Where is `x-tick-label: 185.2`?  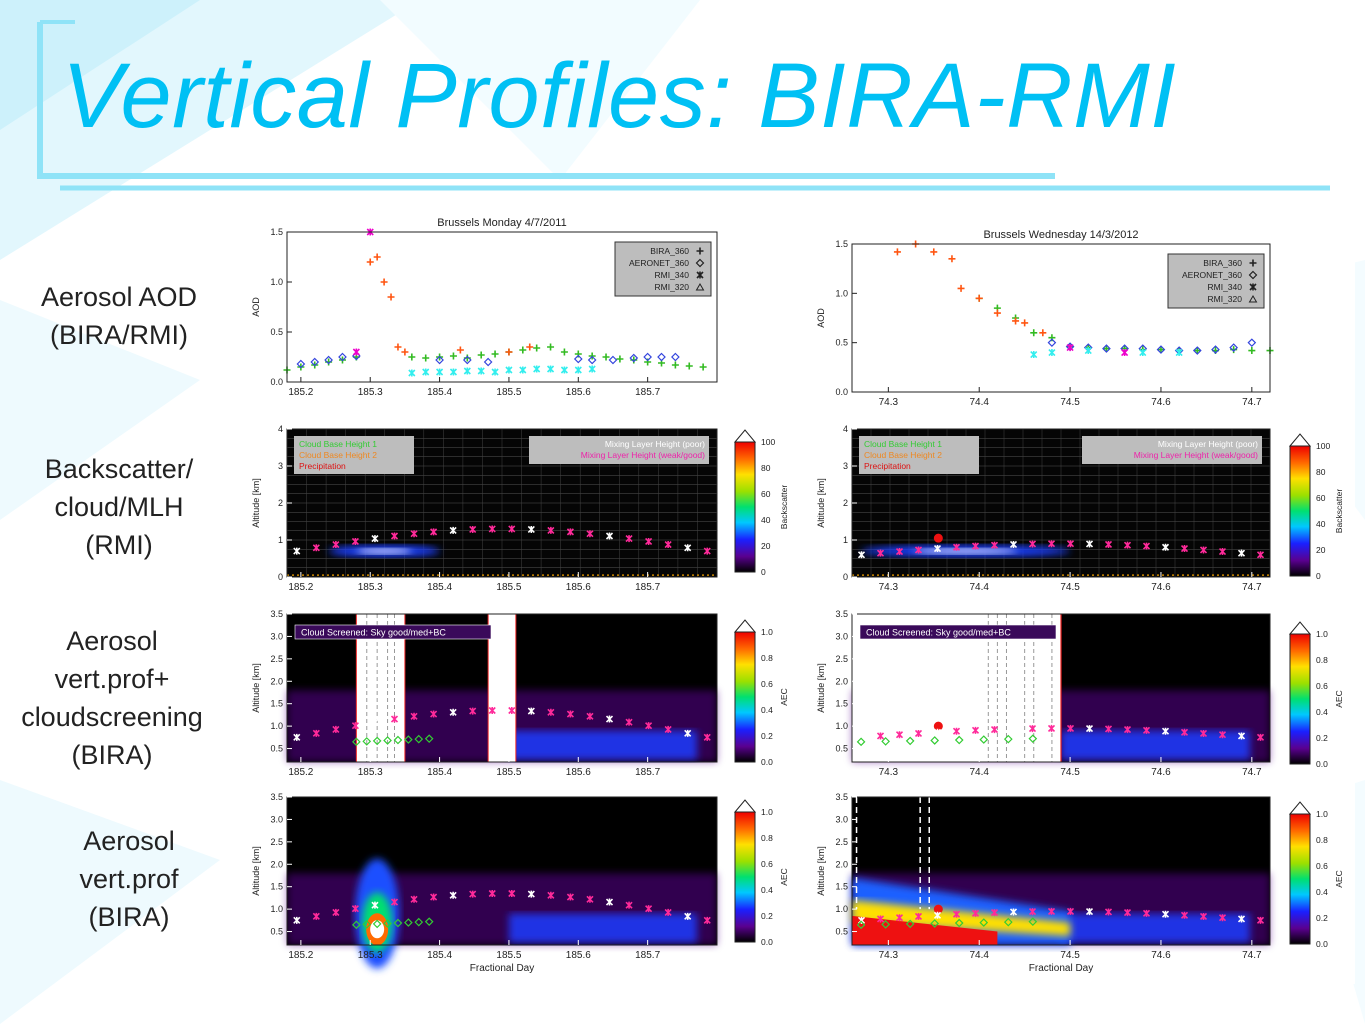 x-tick-label: 185.2 is located at coordinates (300, 955).